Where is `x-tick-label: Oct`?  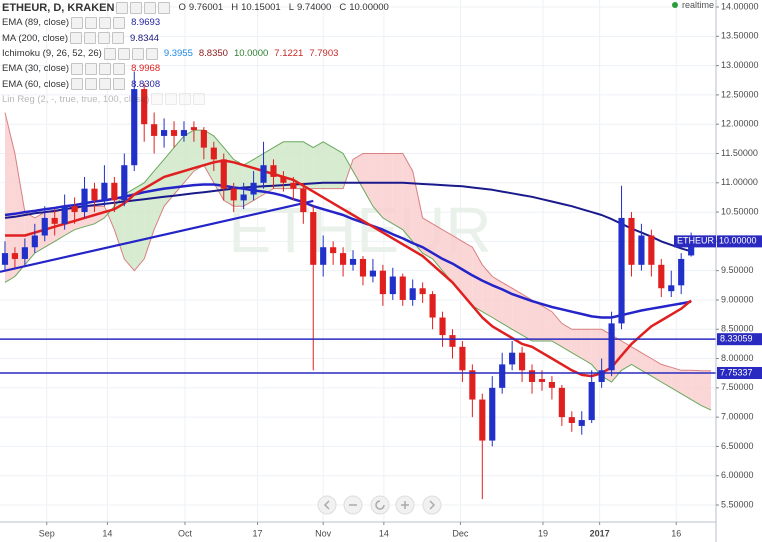
x-tick-label: Oct is located at coordinates (185, 533).